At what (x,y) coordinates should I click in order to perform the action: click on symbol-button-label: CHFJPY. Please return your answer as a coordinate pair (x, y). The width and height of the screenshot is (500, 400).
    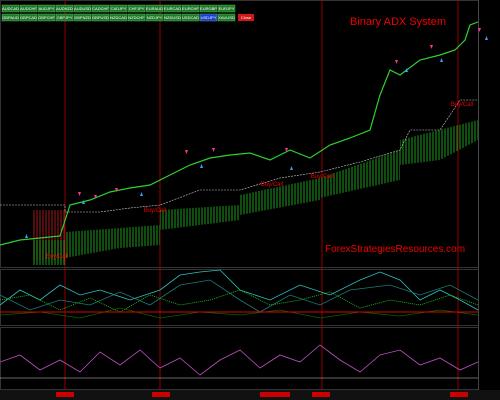
    Looking at the image, I should click on (137, 8).